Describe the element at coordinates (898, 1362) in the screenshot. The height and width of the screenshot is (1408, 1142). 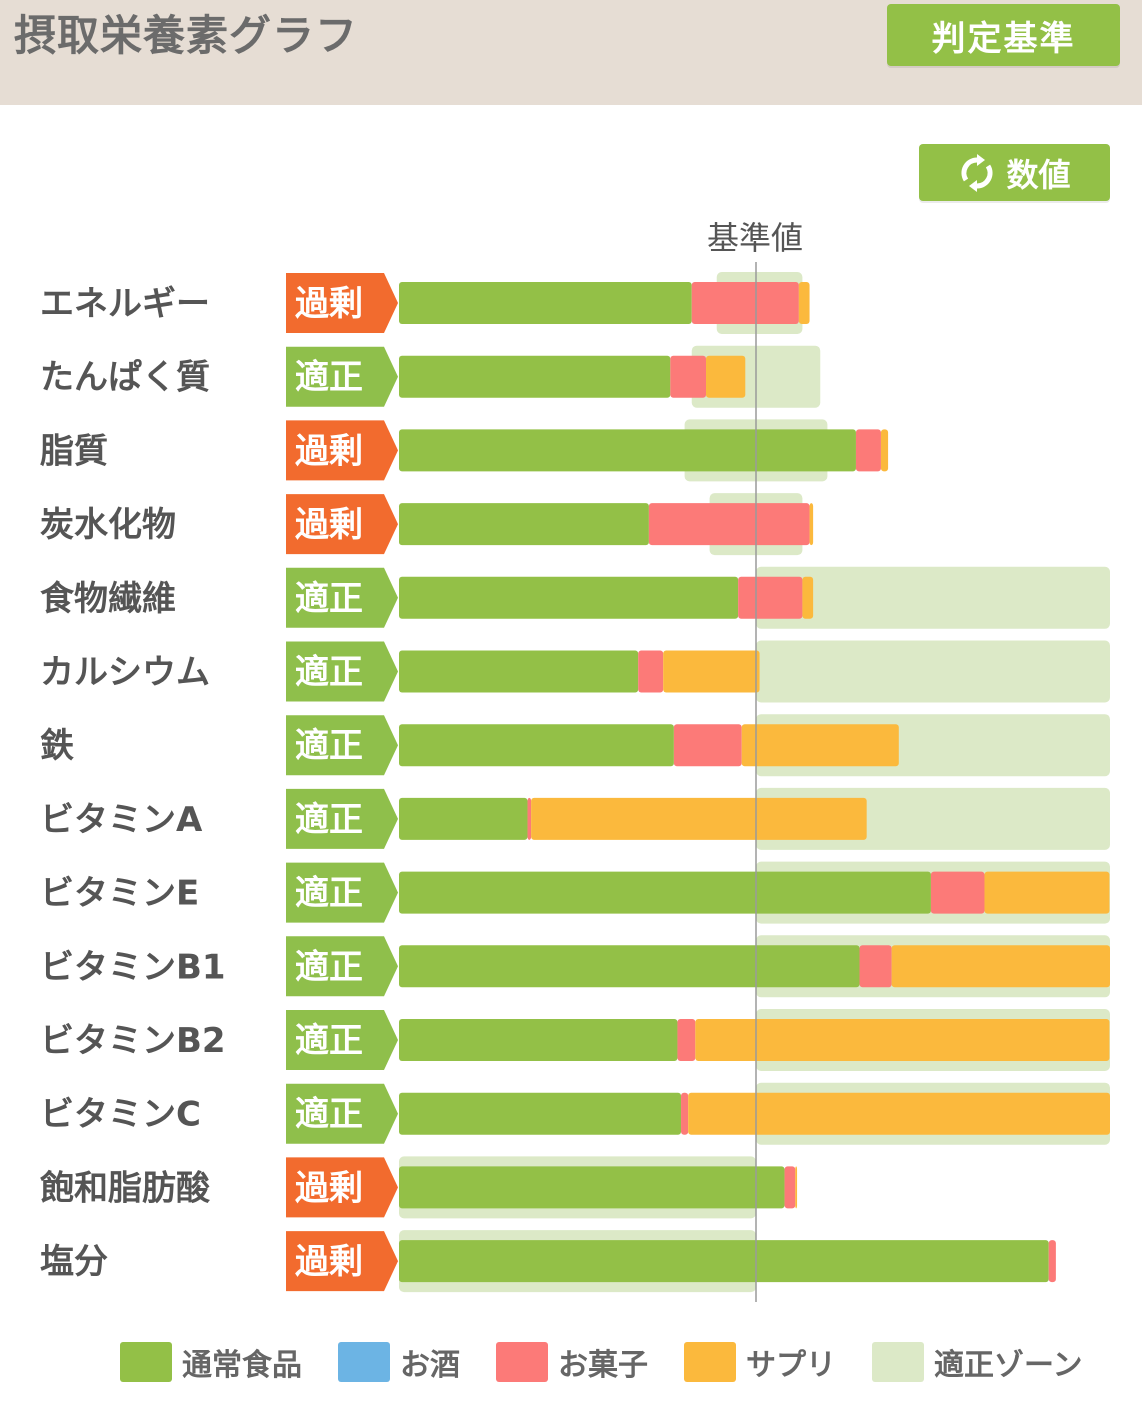
I see `legend-swatch-proper-zone` at that location.